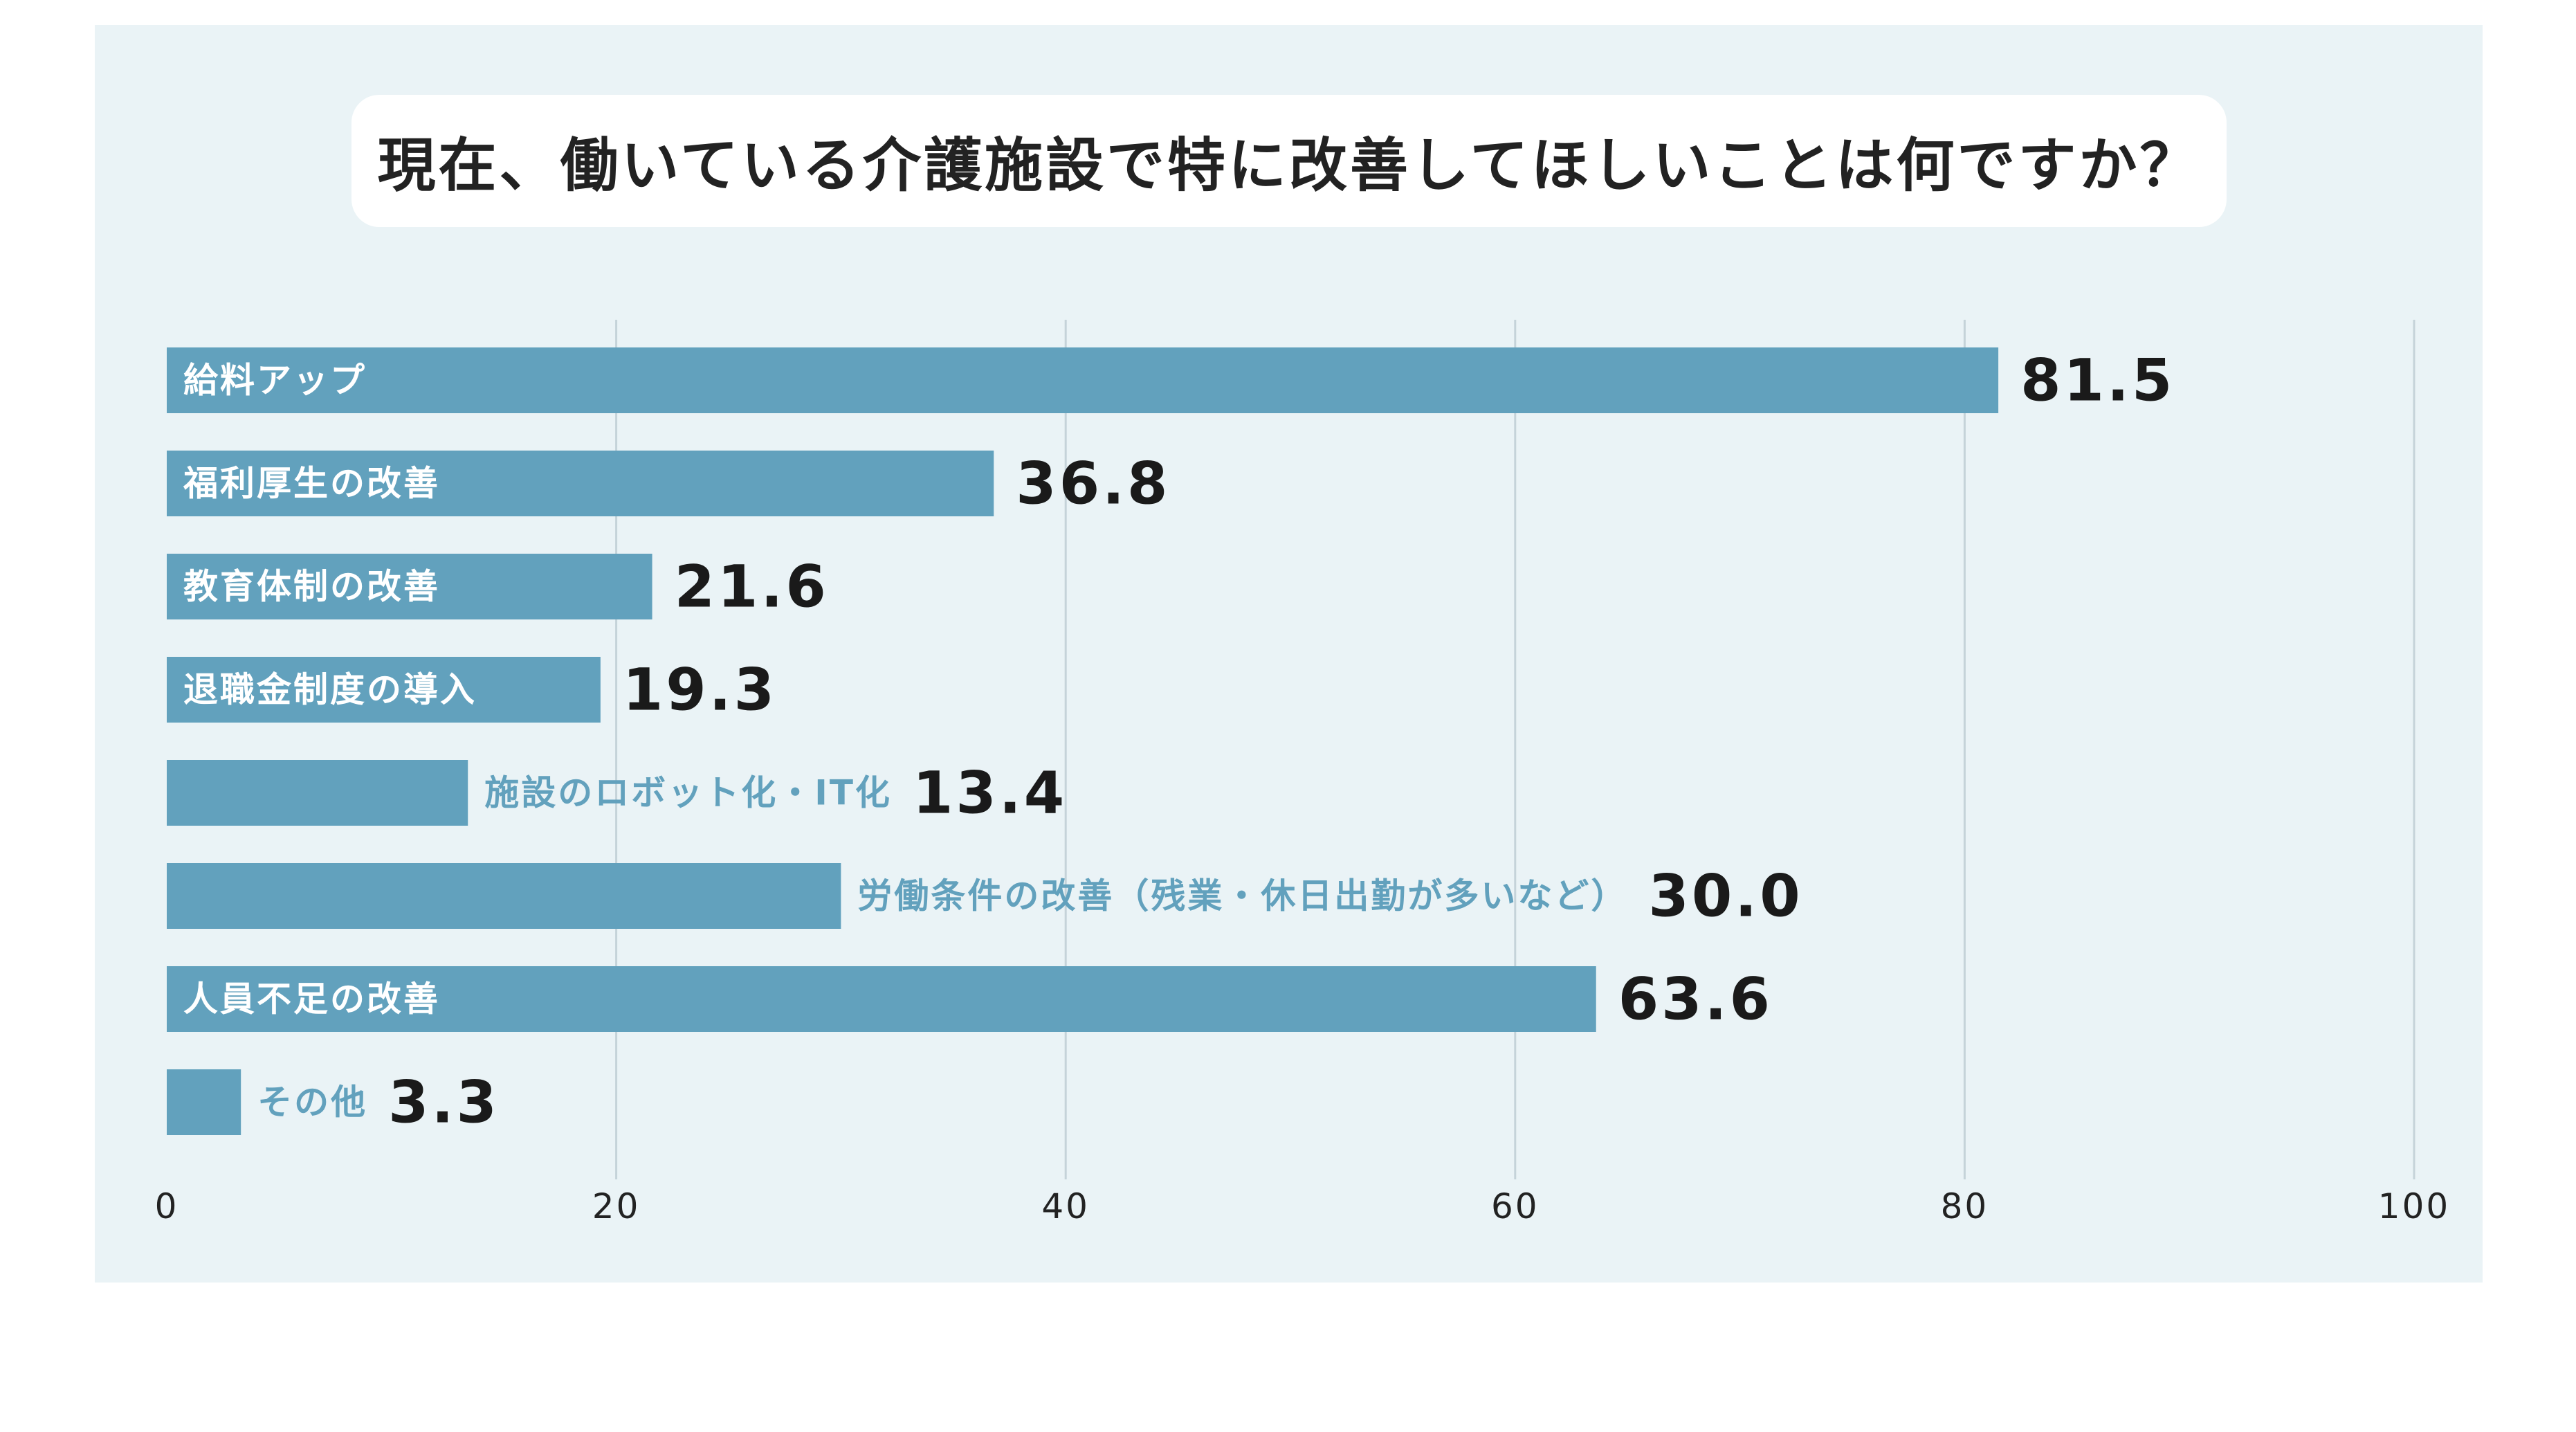  I want to click on category-label: 労働条件の改善（残業・休日出勤が多いなど）, so click(1242, 896).